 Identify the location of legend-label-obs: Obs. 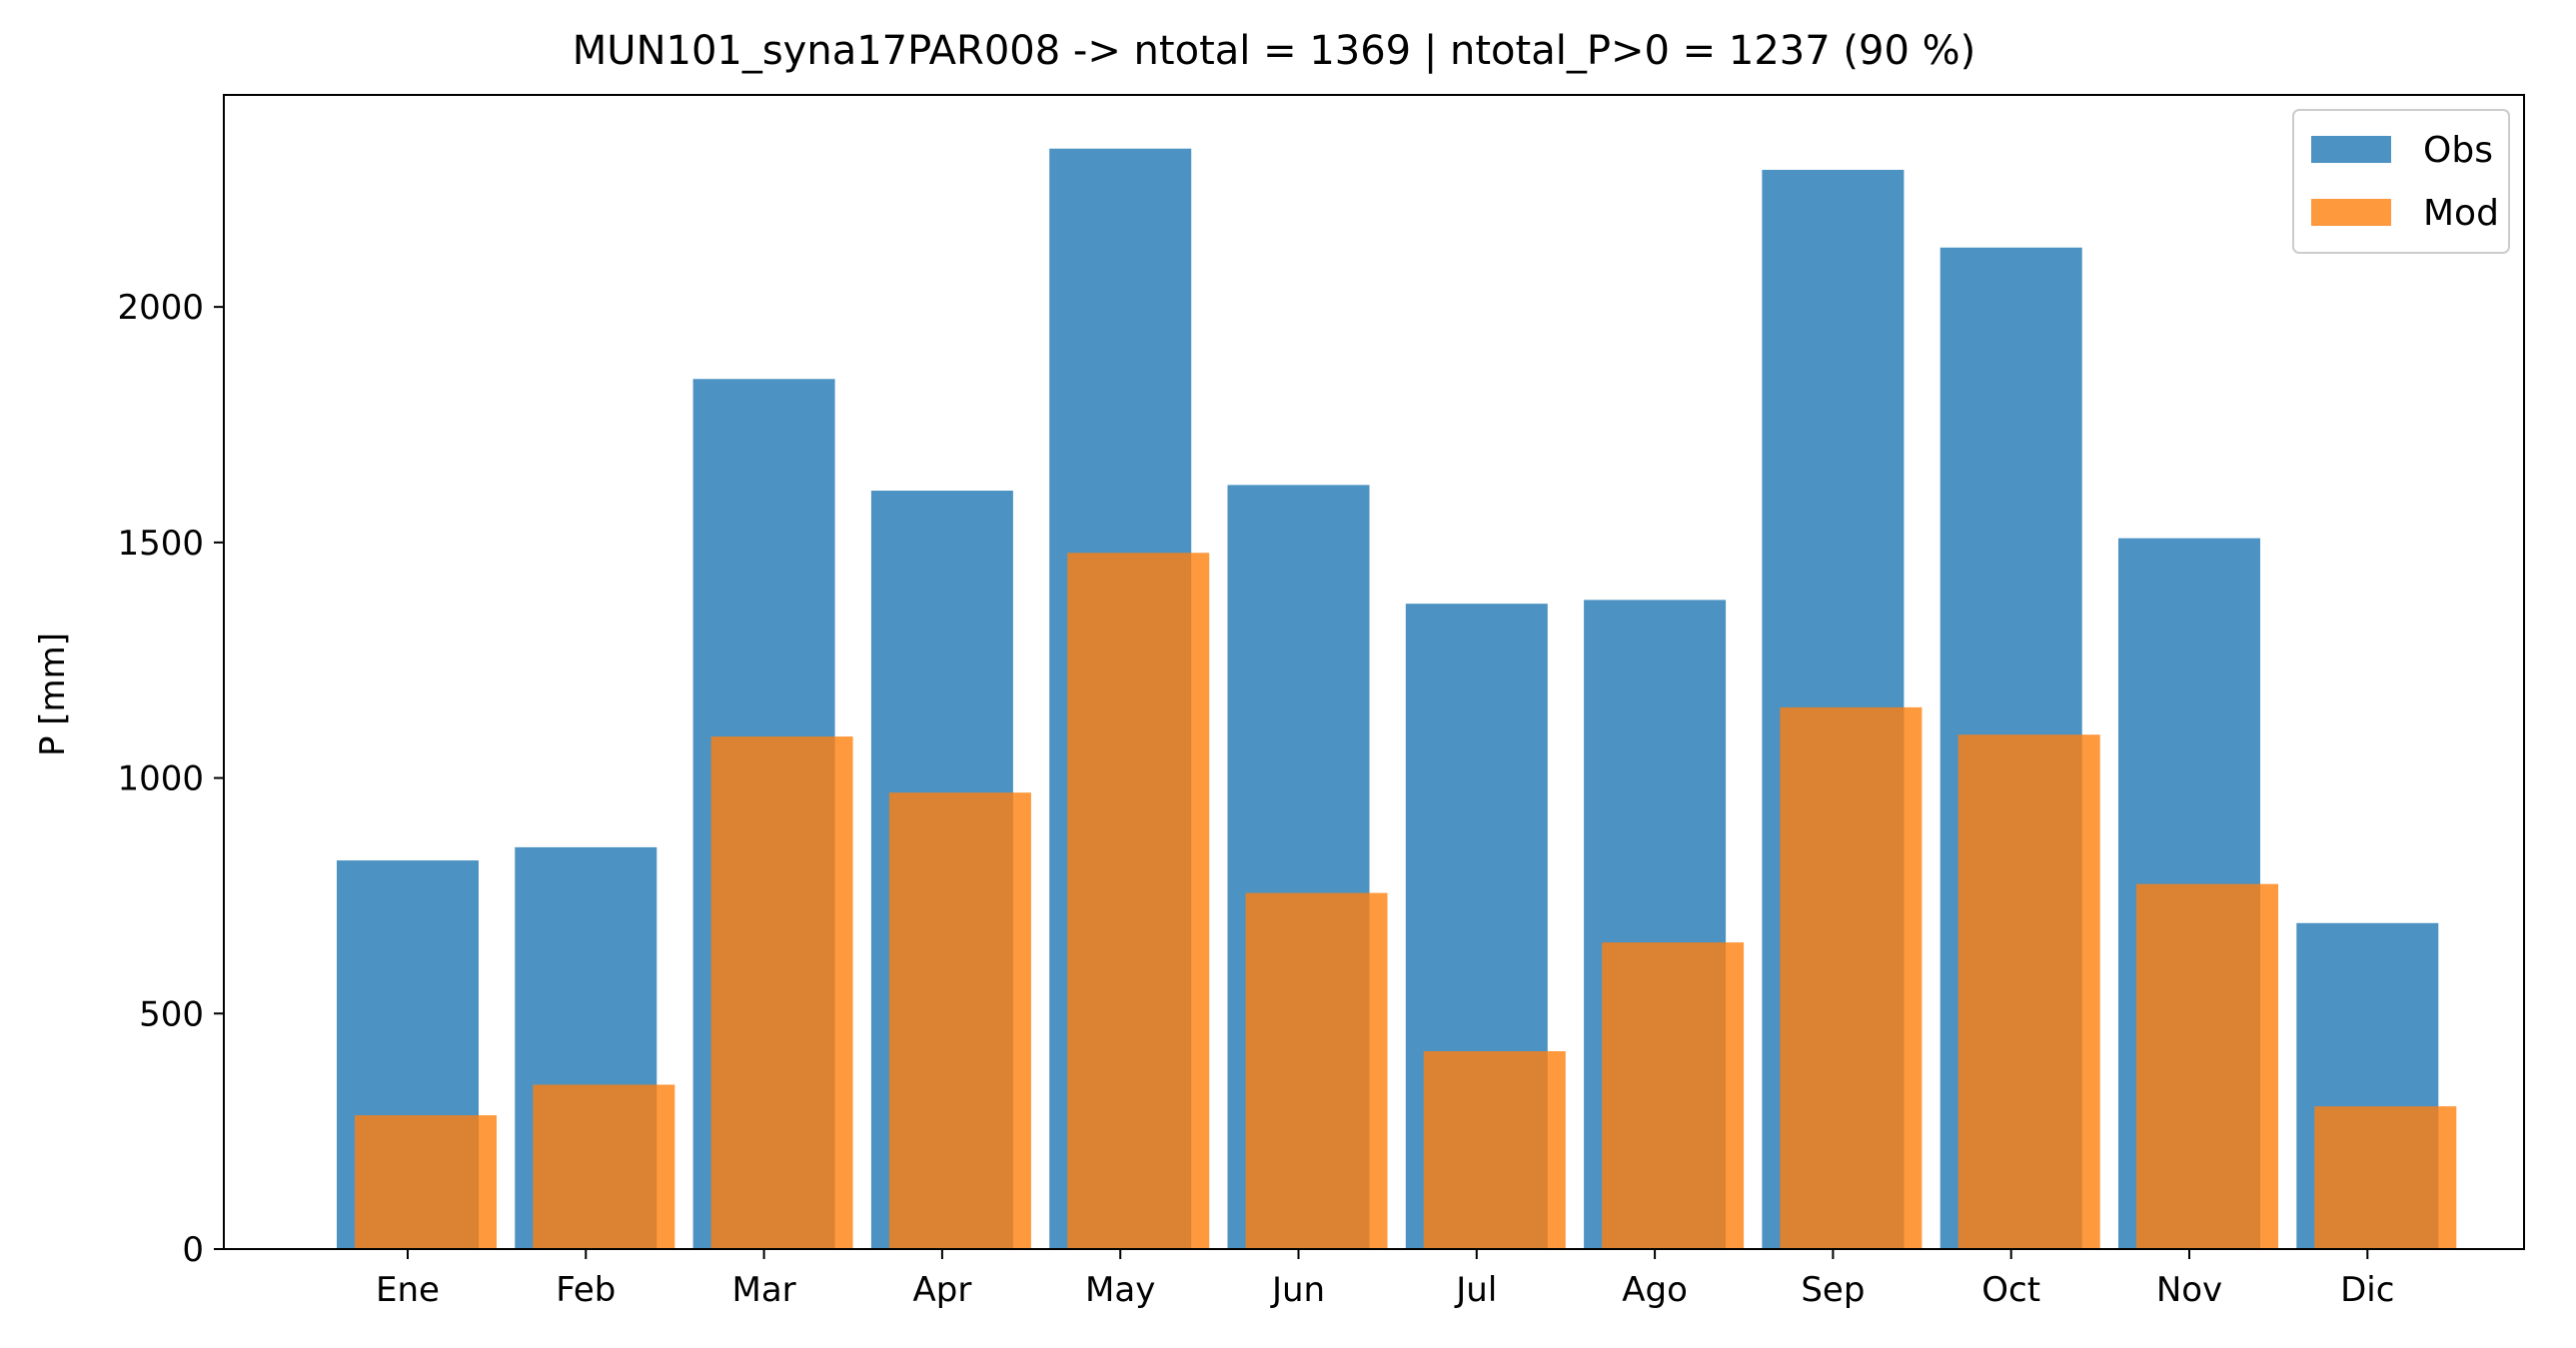
(2458, 150).